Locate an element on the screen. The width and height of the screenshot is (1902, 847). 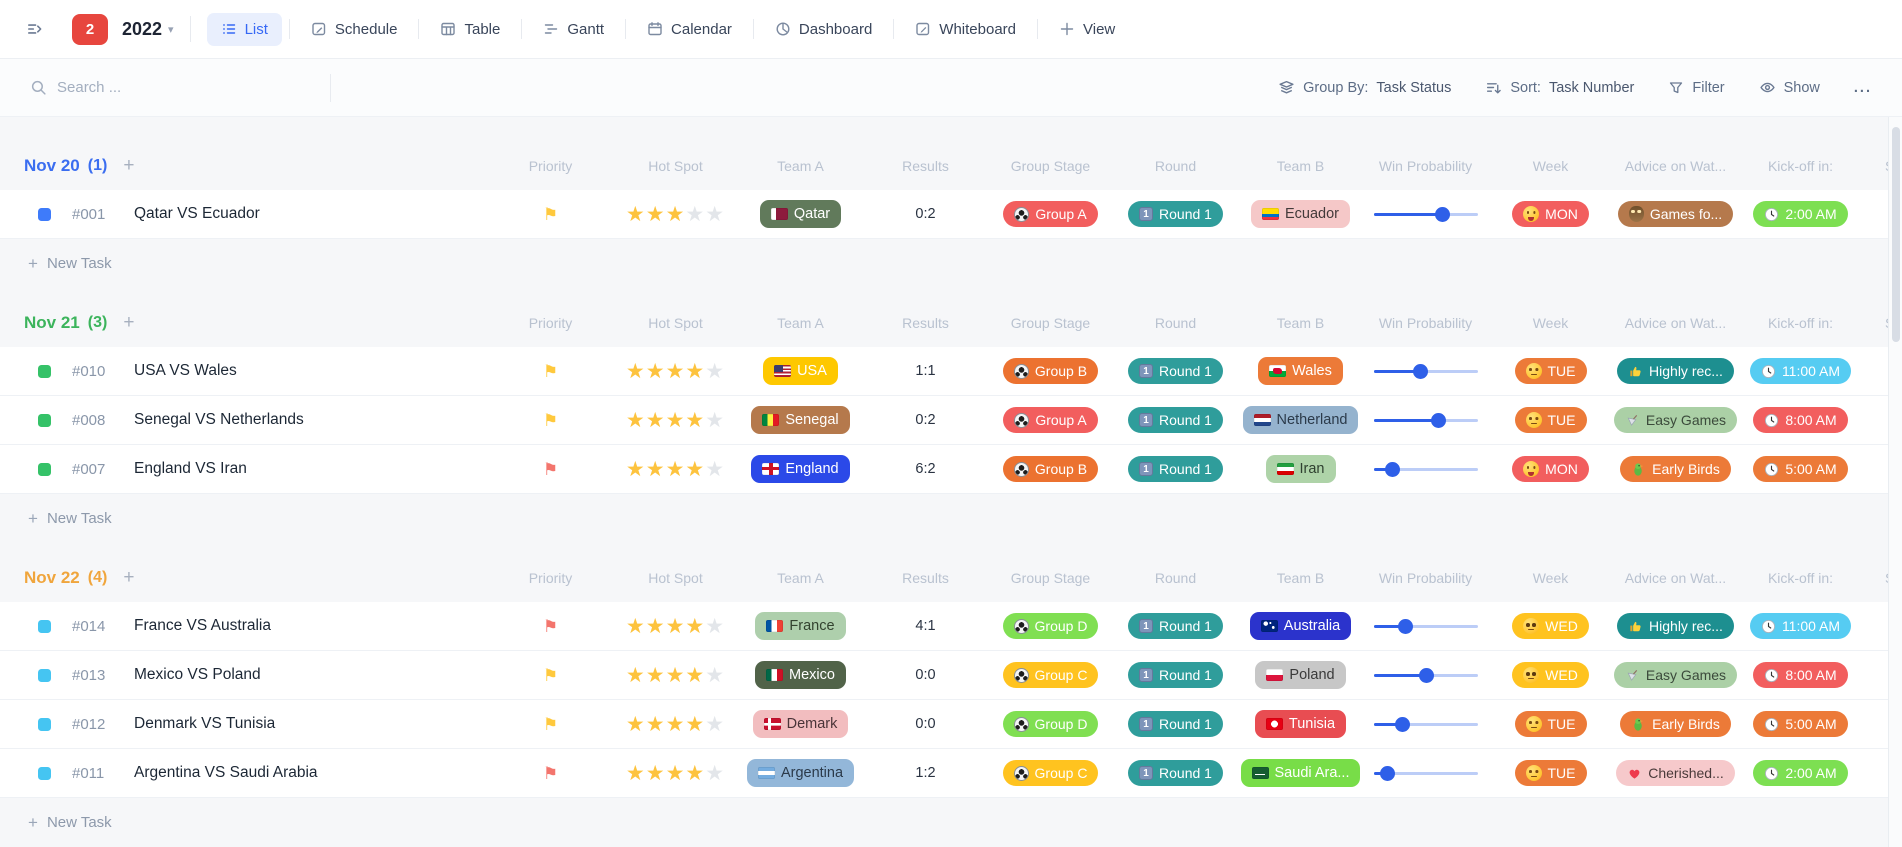
team-b-cell: Ecuador is located at coordinates (1300, 214).